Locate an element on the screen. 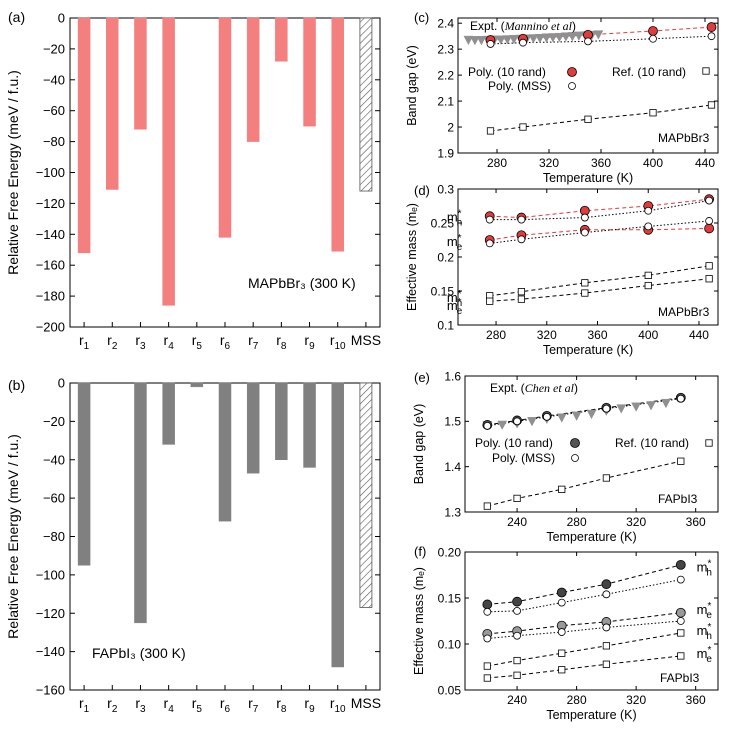 Image resolution: width=729 pixels, height=729 pixels. x-tick-label: r3 is located at coordinates (140, 342).